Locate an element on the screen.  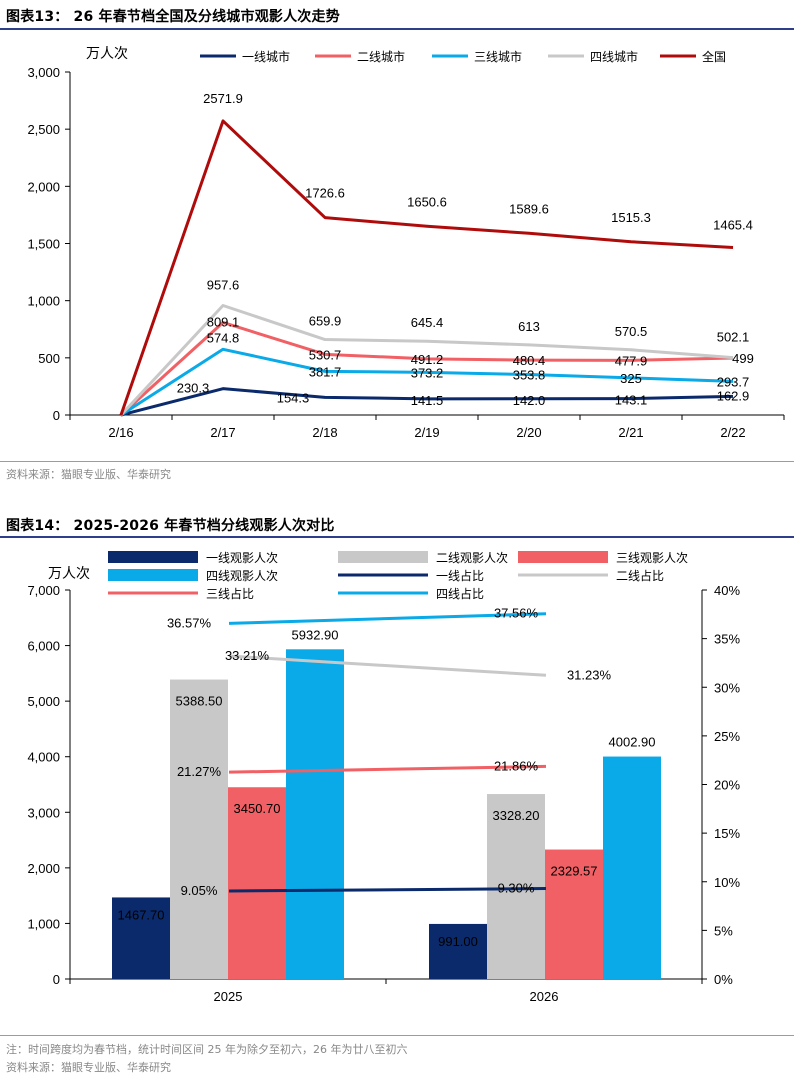
figure14-bottom-rule is located at coordinates (397, 1035).